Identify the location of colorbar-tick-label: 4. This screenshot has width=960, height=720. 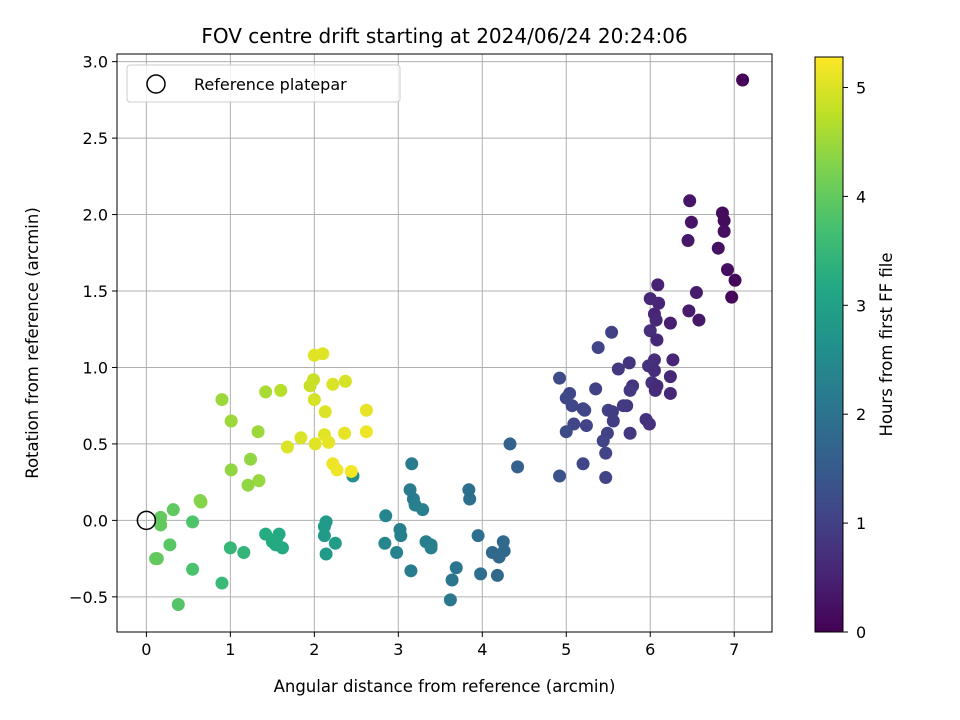
(861, 196).